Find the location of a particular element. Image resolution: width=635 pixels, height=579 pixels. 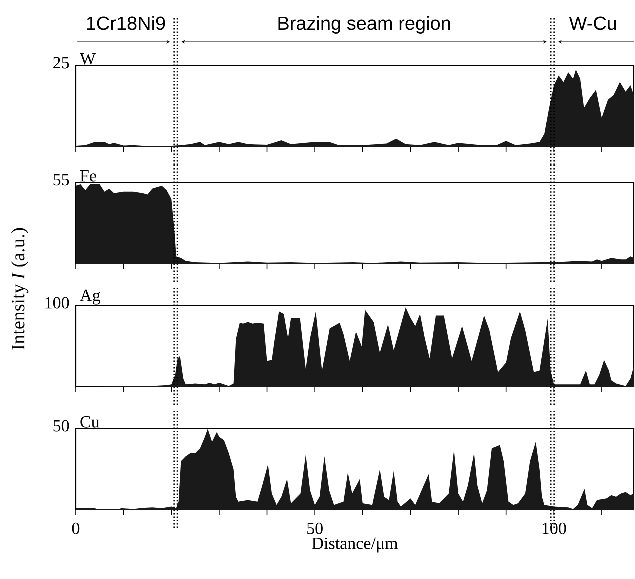

series-label: Fe is located at coordinates (88, 176).